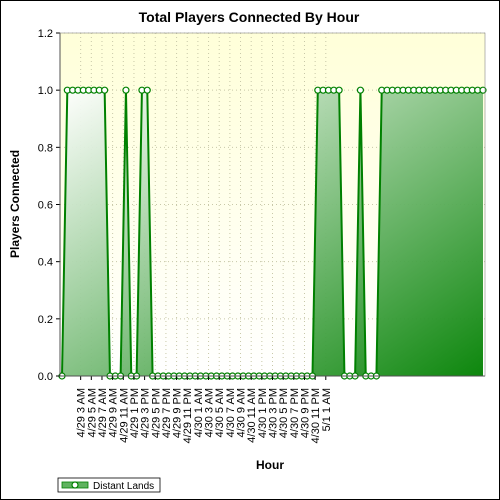 The width and height of the screenshot is (500, 500). I want to click on x-tick-label: 4/29 9 AM, so click(114, 413).